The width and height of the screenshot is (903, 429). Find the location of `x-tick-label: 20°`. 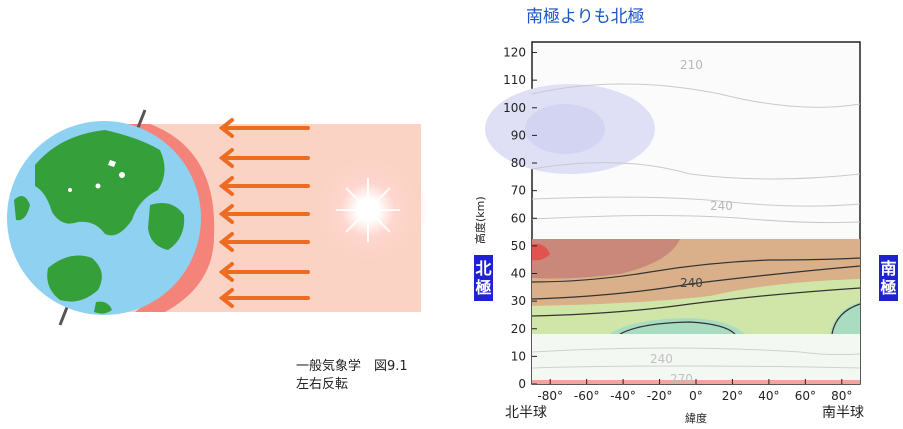

x-tick-label: 20° is located at coordinates (732, 396).